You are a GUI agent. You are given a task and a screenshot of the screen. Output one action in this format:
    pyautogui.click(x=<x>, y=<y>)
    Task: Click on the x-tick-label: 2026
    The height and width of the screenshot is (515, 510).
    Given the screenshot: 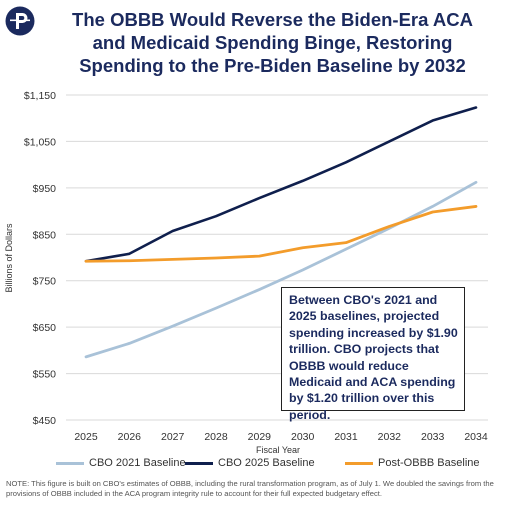 What is the action you would take?
    pyautogui.click(x=130, y=437)
    